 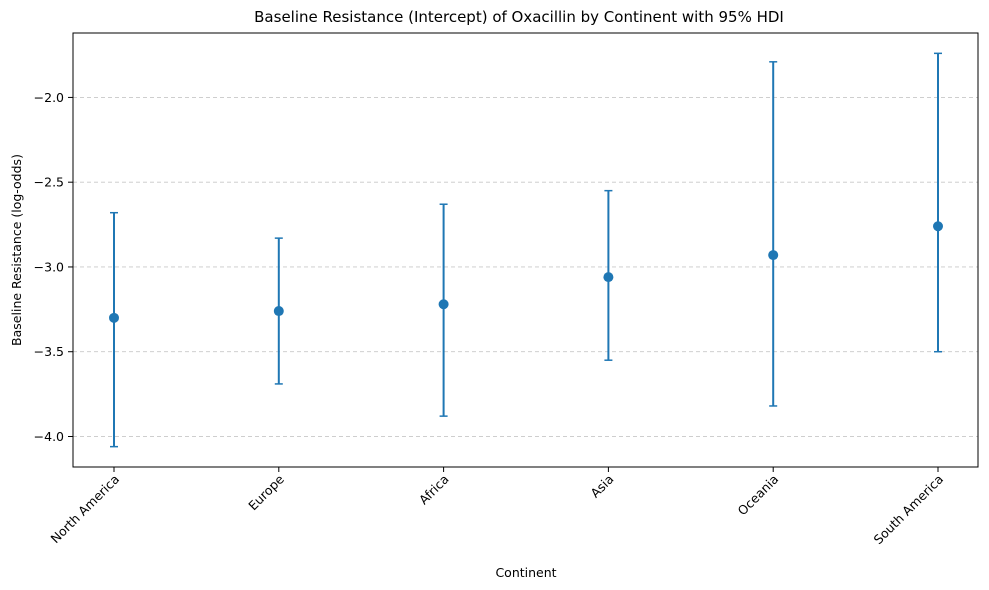 What do you see at coordinates (266, 492) in the screenshot?
I see `x-tick-label: Europe` at bounding box center [266, 492].